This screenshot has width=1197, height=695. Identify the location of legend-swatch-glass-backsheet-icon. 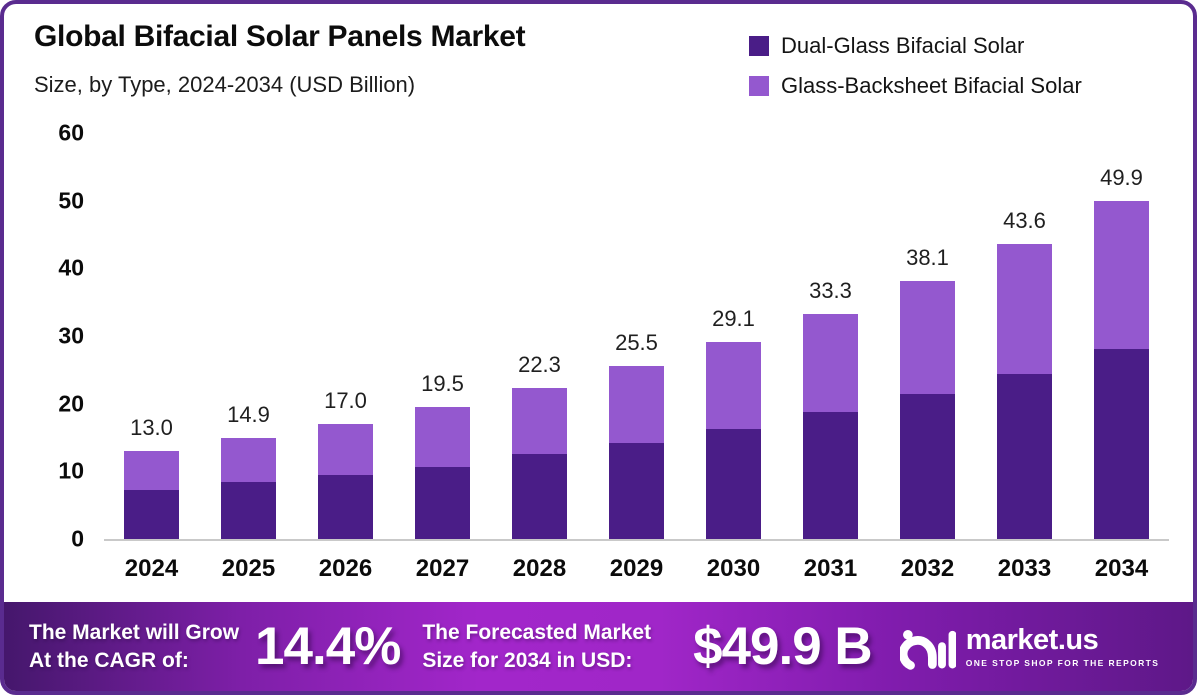
(759, 85).